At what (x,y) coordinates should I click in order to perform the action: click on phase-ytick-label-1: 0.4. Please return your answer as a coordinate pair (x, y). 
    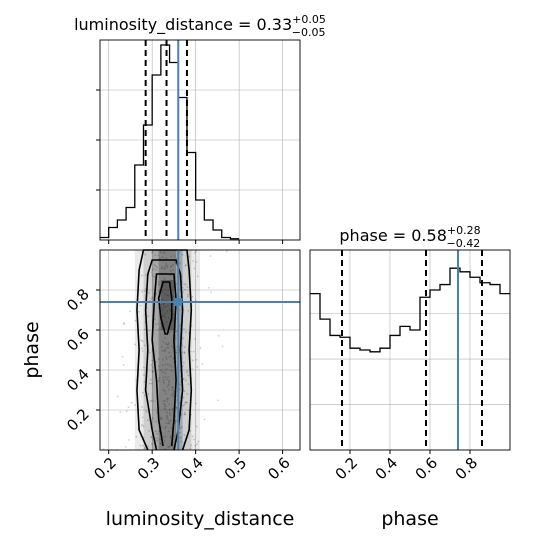
    Looking at the image, I should click on (78, 380).